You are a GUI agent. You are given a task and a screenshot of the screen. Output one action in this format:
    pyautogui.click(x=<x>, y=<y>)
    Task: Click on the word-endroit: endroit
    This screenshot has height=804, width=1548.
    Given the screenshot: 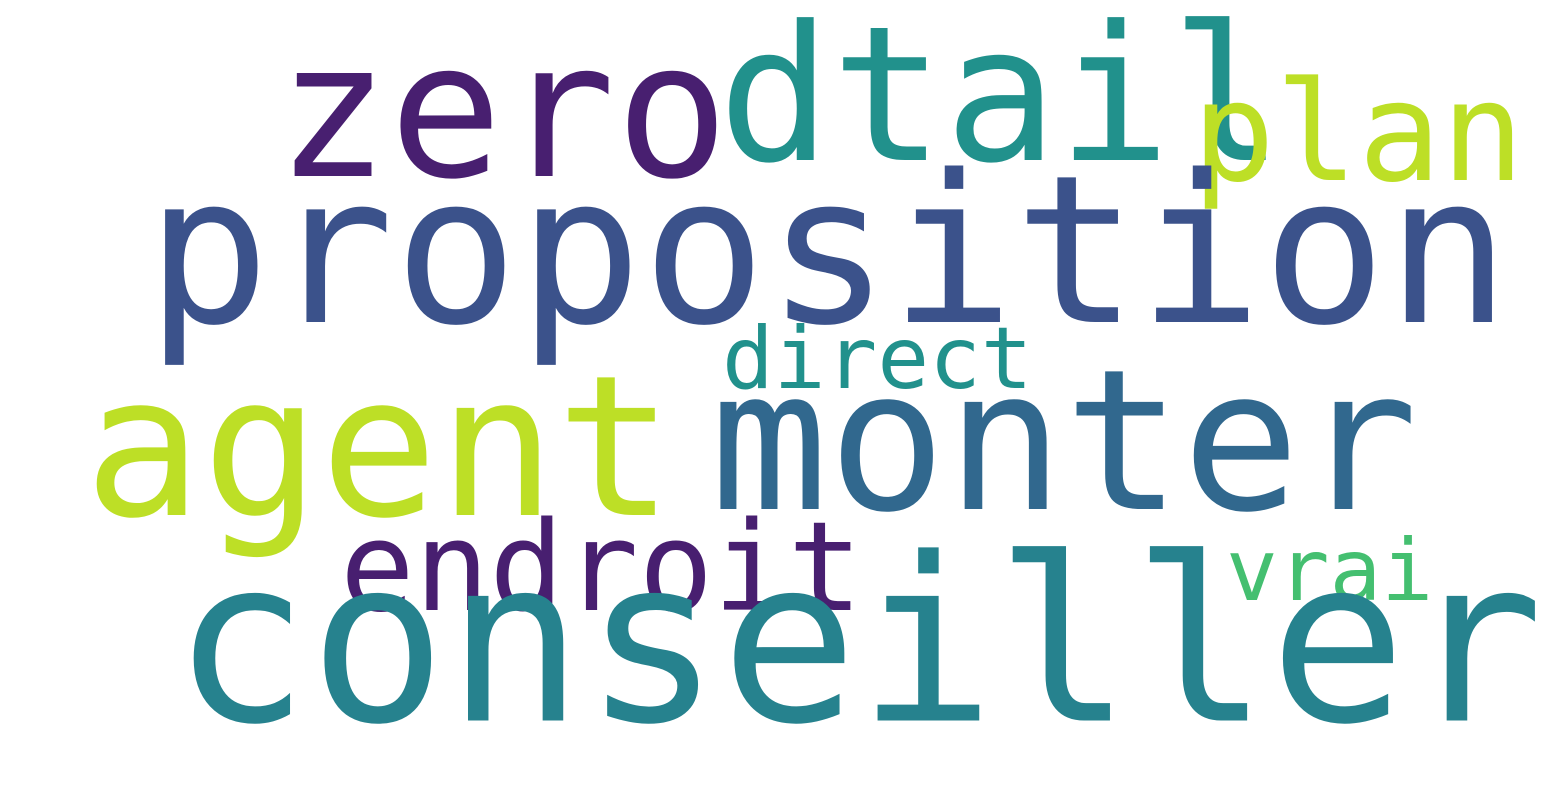 What is the action you would take?
    pyautogui.click(x=601, y=568)
    